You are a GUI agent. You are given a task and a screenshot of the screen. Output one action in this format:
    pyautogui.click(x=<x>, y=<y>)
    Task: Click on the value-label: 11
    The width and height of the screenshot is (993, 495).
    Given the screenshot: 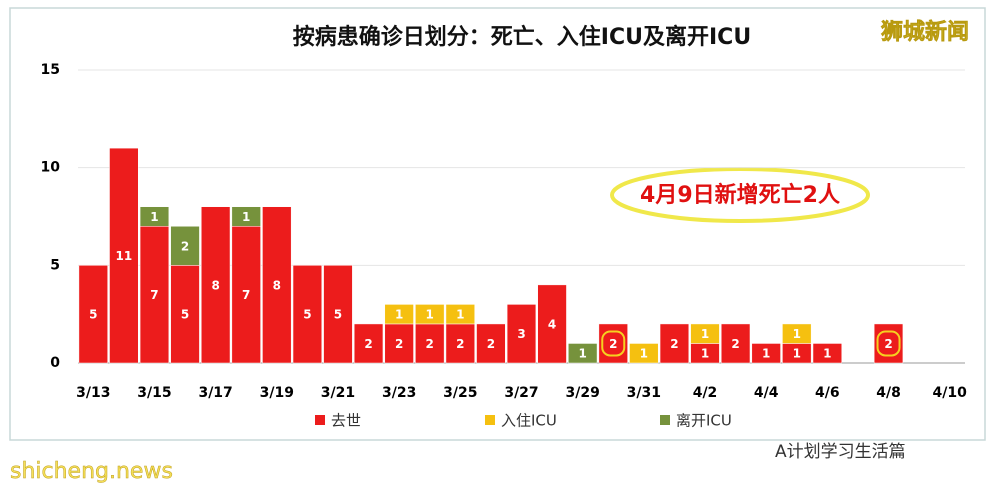 What is the action you would take?
    pyautogui.click(x=124, y=256)
    